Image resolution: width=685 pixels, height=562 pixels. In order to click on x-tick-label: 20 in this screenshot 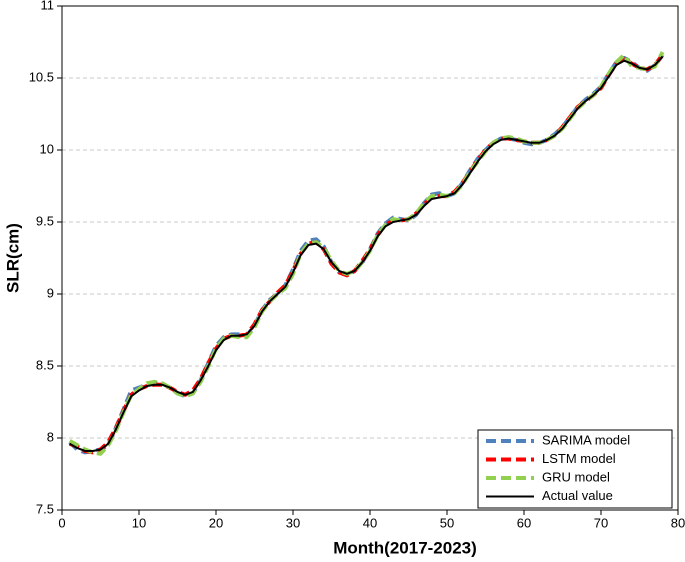, I will do `click(216, 522)`.